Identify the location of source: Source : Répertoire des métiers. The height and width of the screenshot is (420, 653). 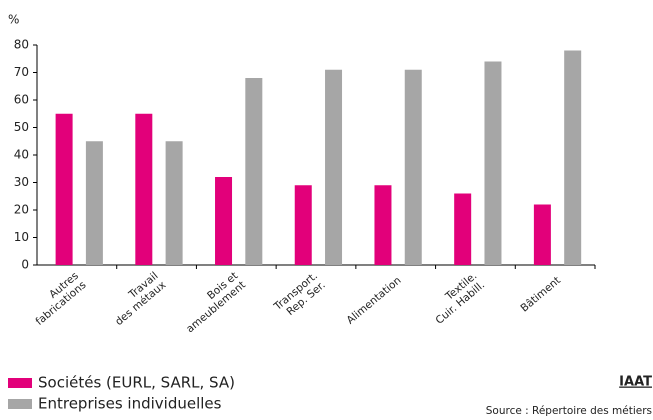
(569, 411).